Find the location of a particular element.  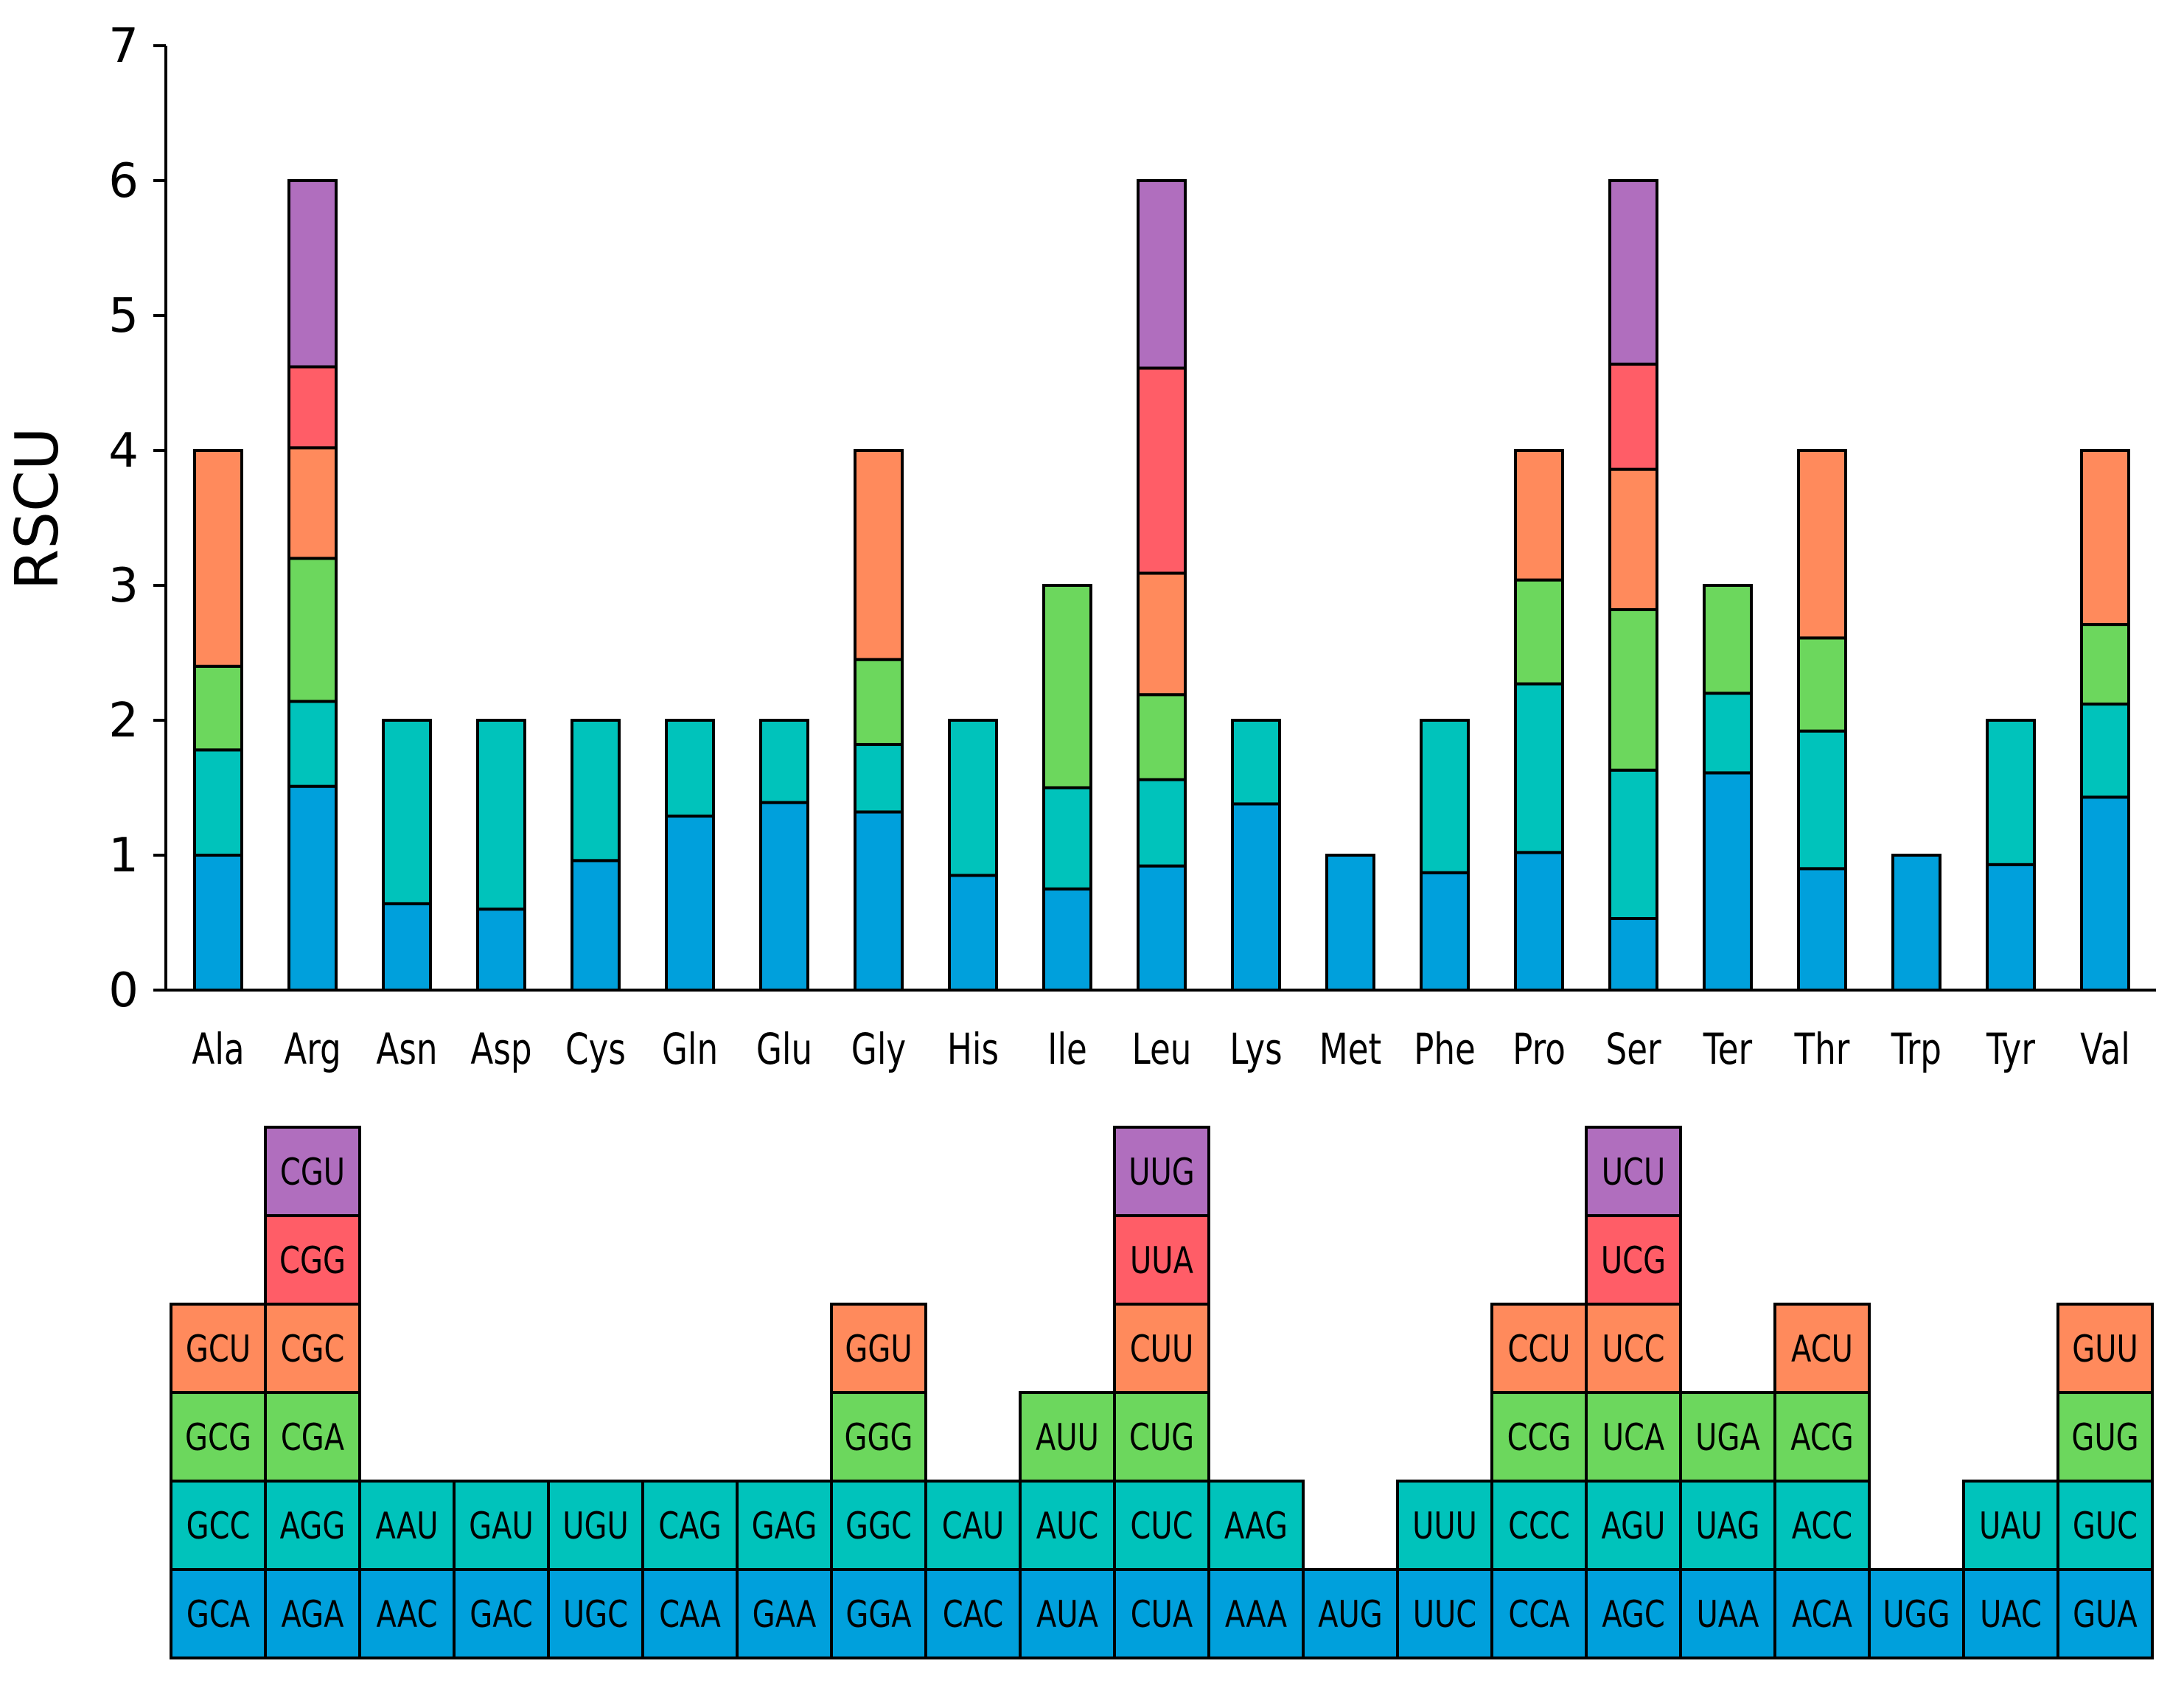

codon-label: GUA is located at coordinates (2105, 1615).